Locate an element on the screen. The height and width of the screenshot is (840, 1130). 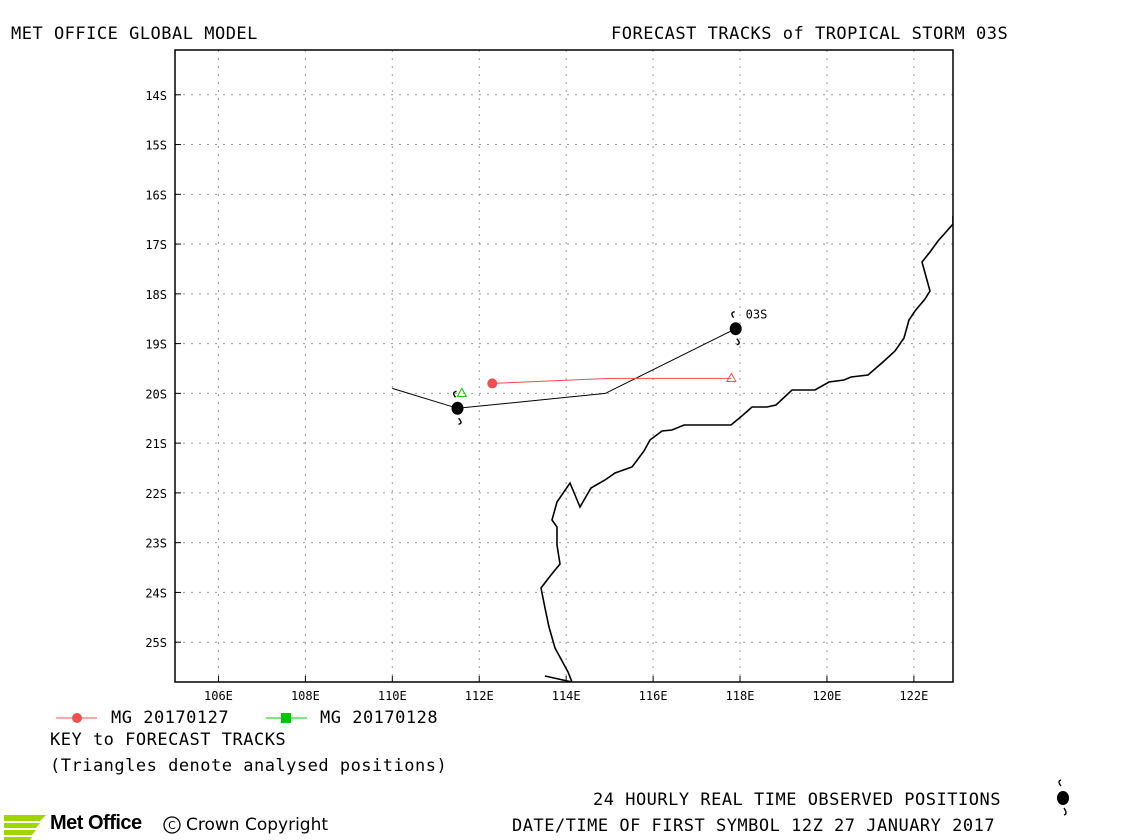
lat-tick-label: 24S is located at coordinates (156, 593).